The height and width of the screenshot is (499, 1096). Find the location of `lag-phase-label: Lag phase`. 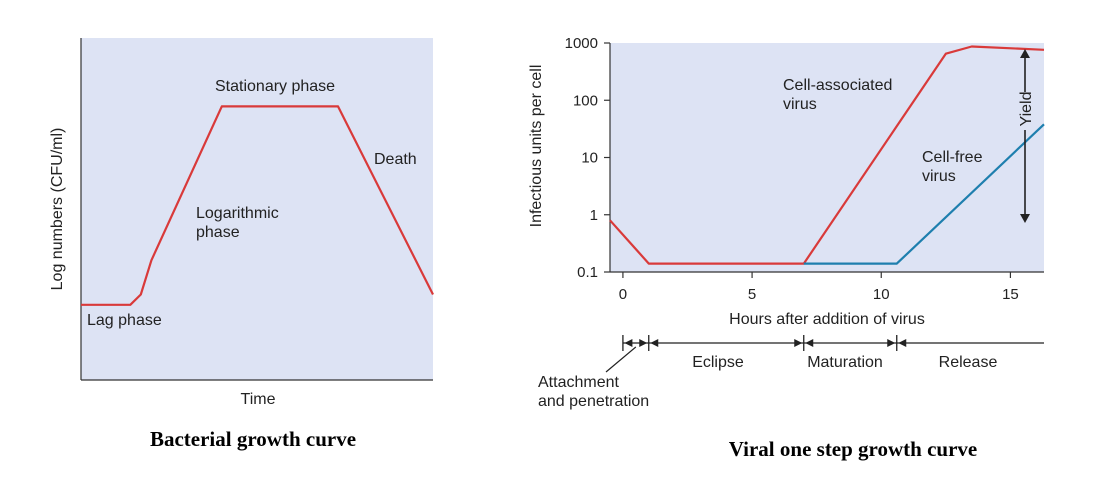

lag-phase-label: Lag phase is located at coordinates (124, 320).